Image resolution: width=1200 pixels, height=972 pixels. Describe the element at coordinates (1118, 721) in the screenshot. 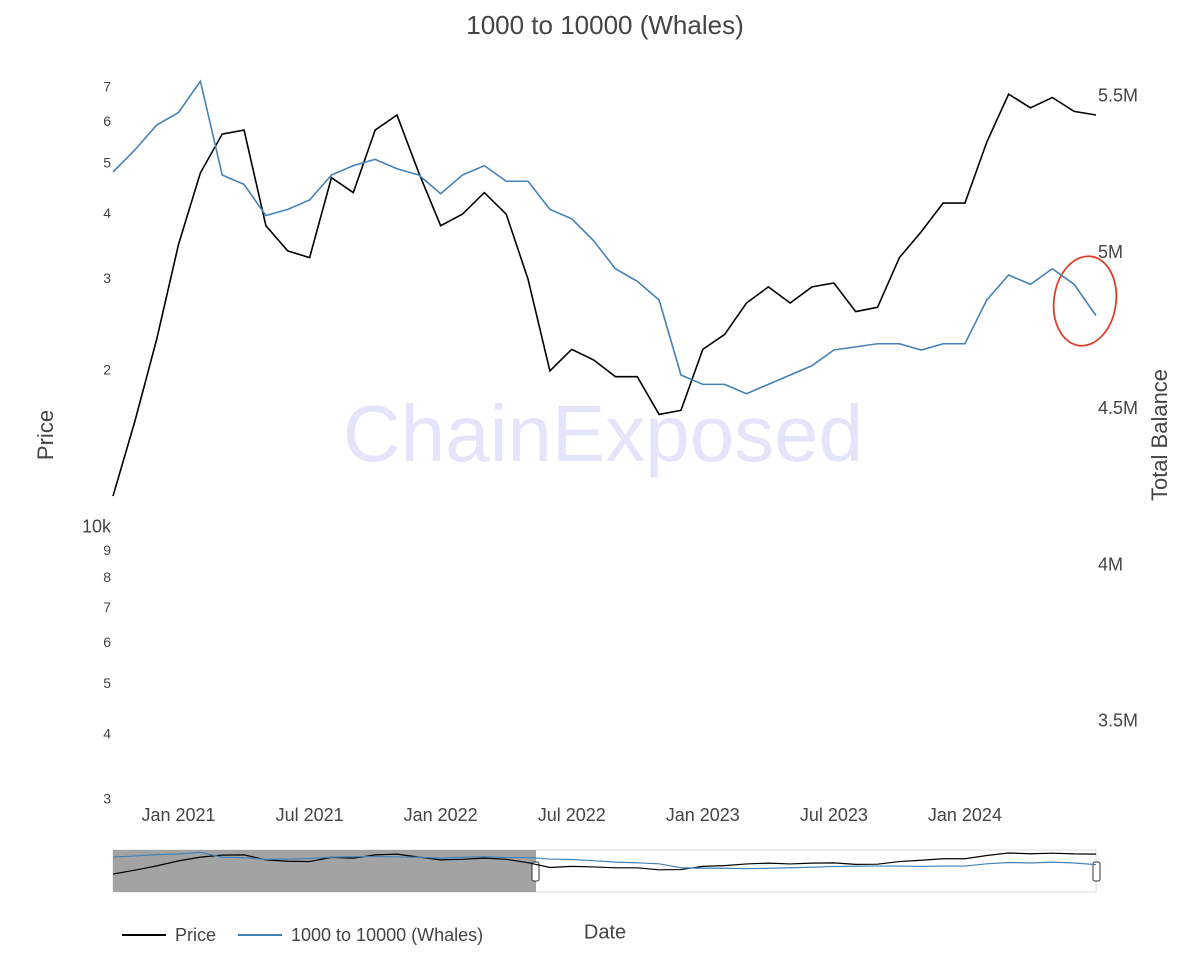

I see `y2-tick-label: 3.5M` at that location.